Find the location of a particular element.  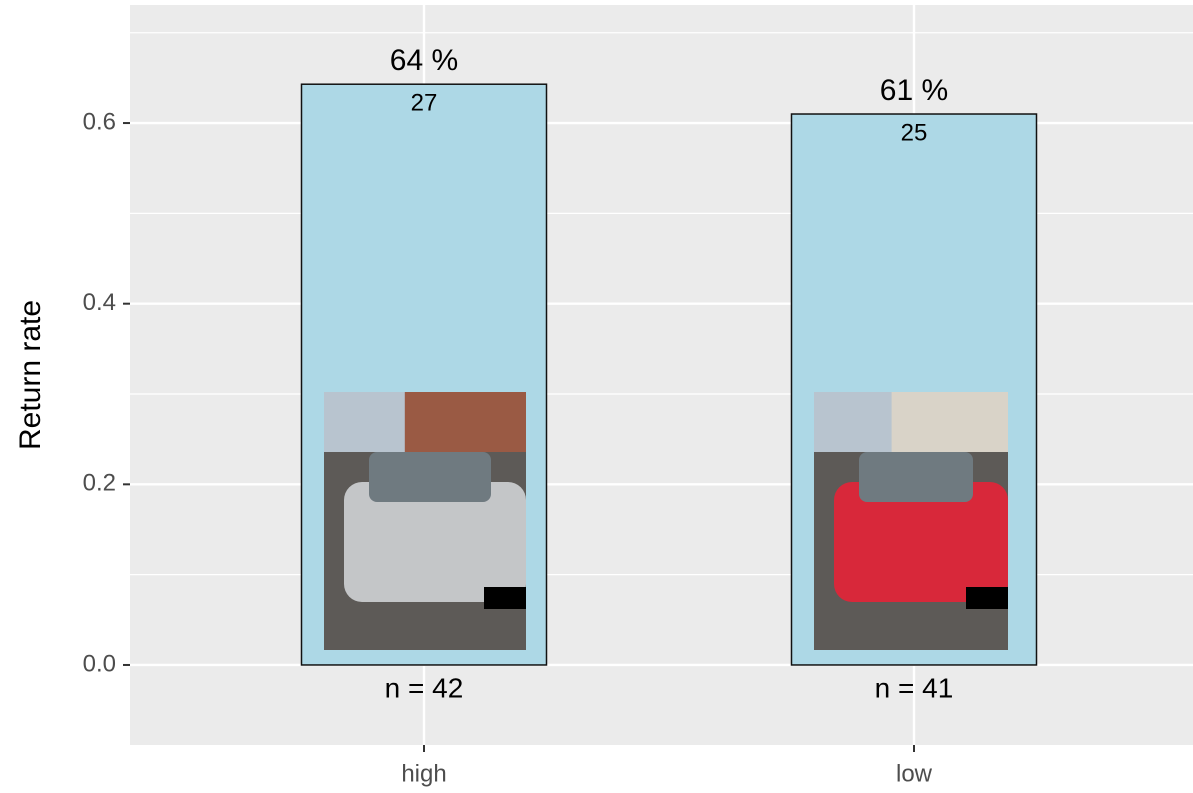

value-label: 64 % is located at coordinates (424, 60).